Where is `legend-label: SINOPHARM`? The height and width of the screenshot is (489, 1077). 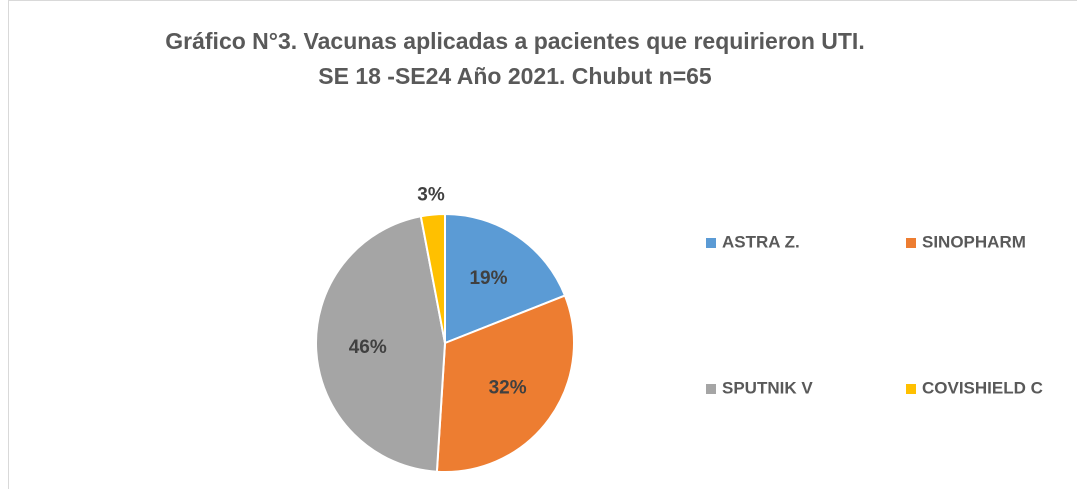 legend-label: SINOPHARM is located at coordinates (974, 241).